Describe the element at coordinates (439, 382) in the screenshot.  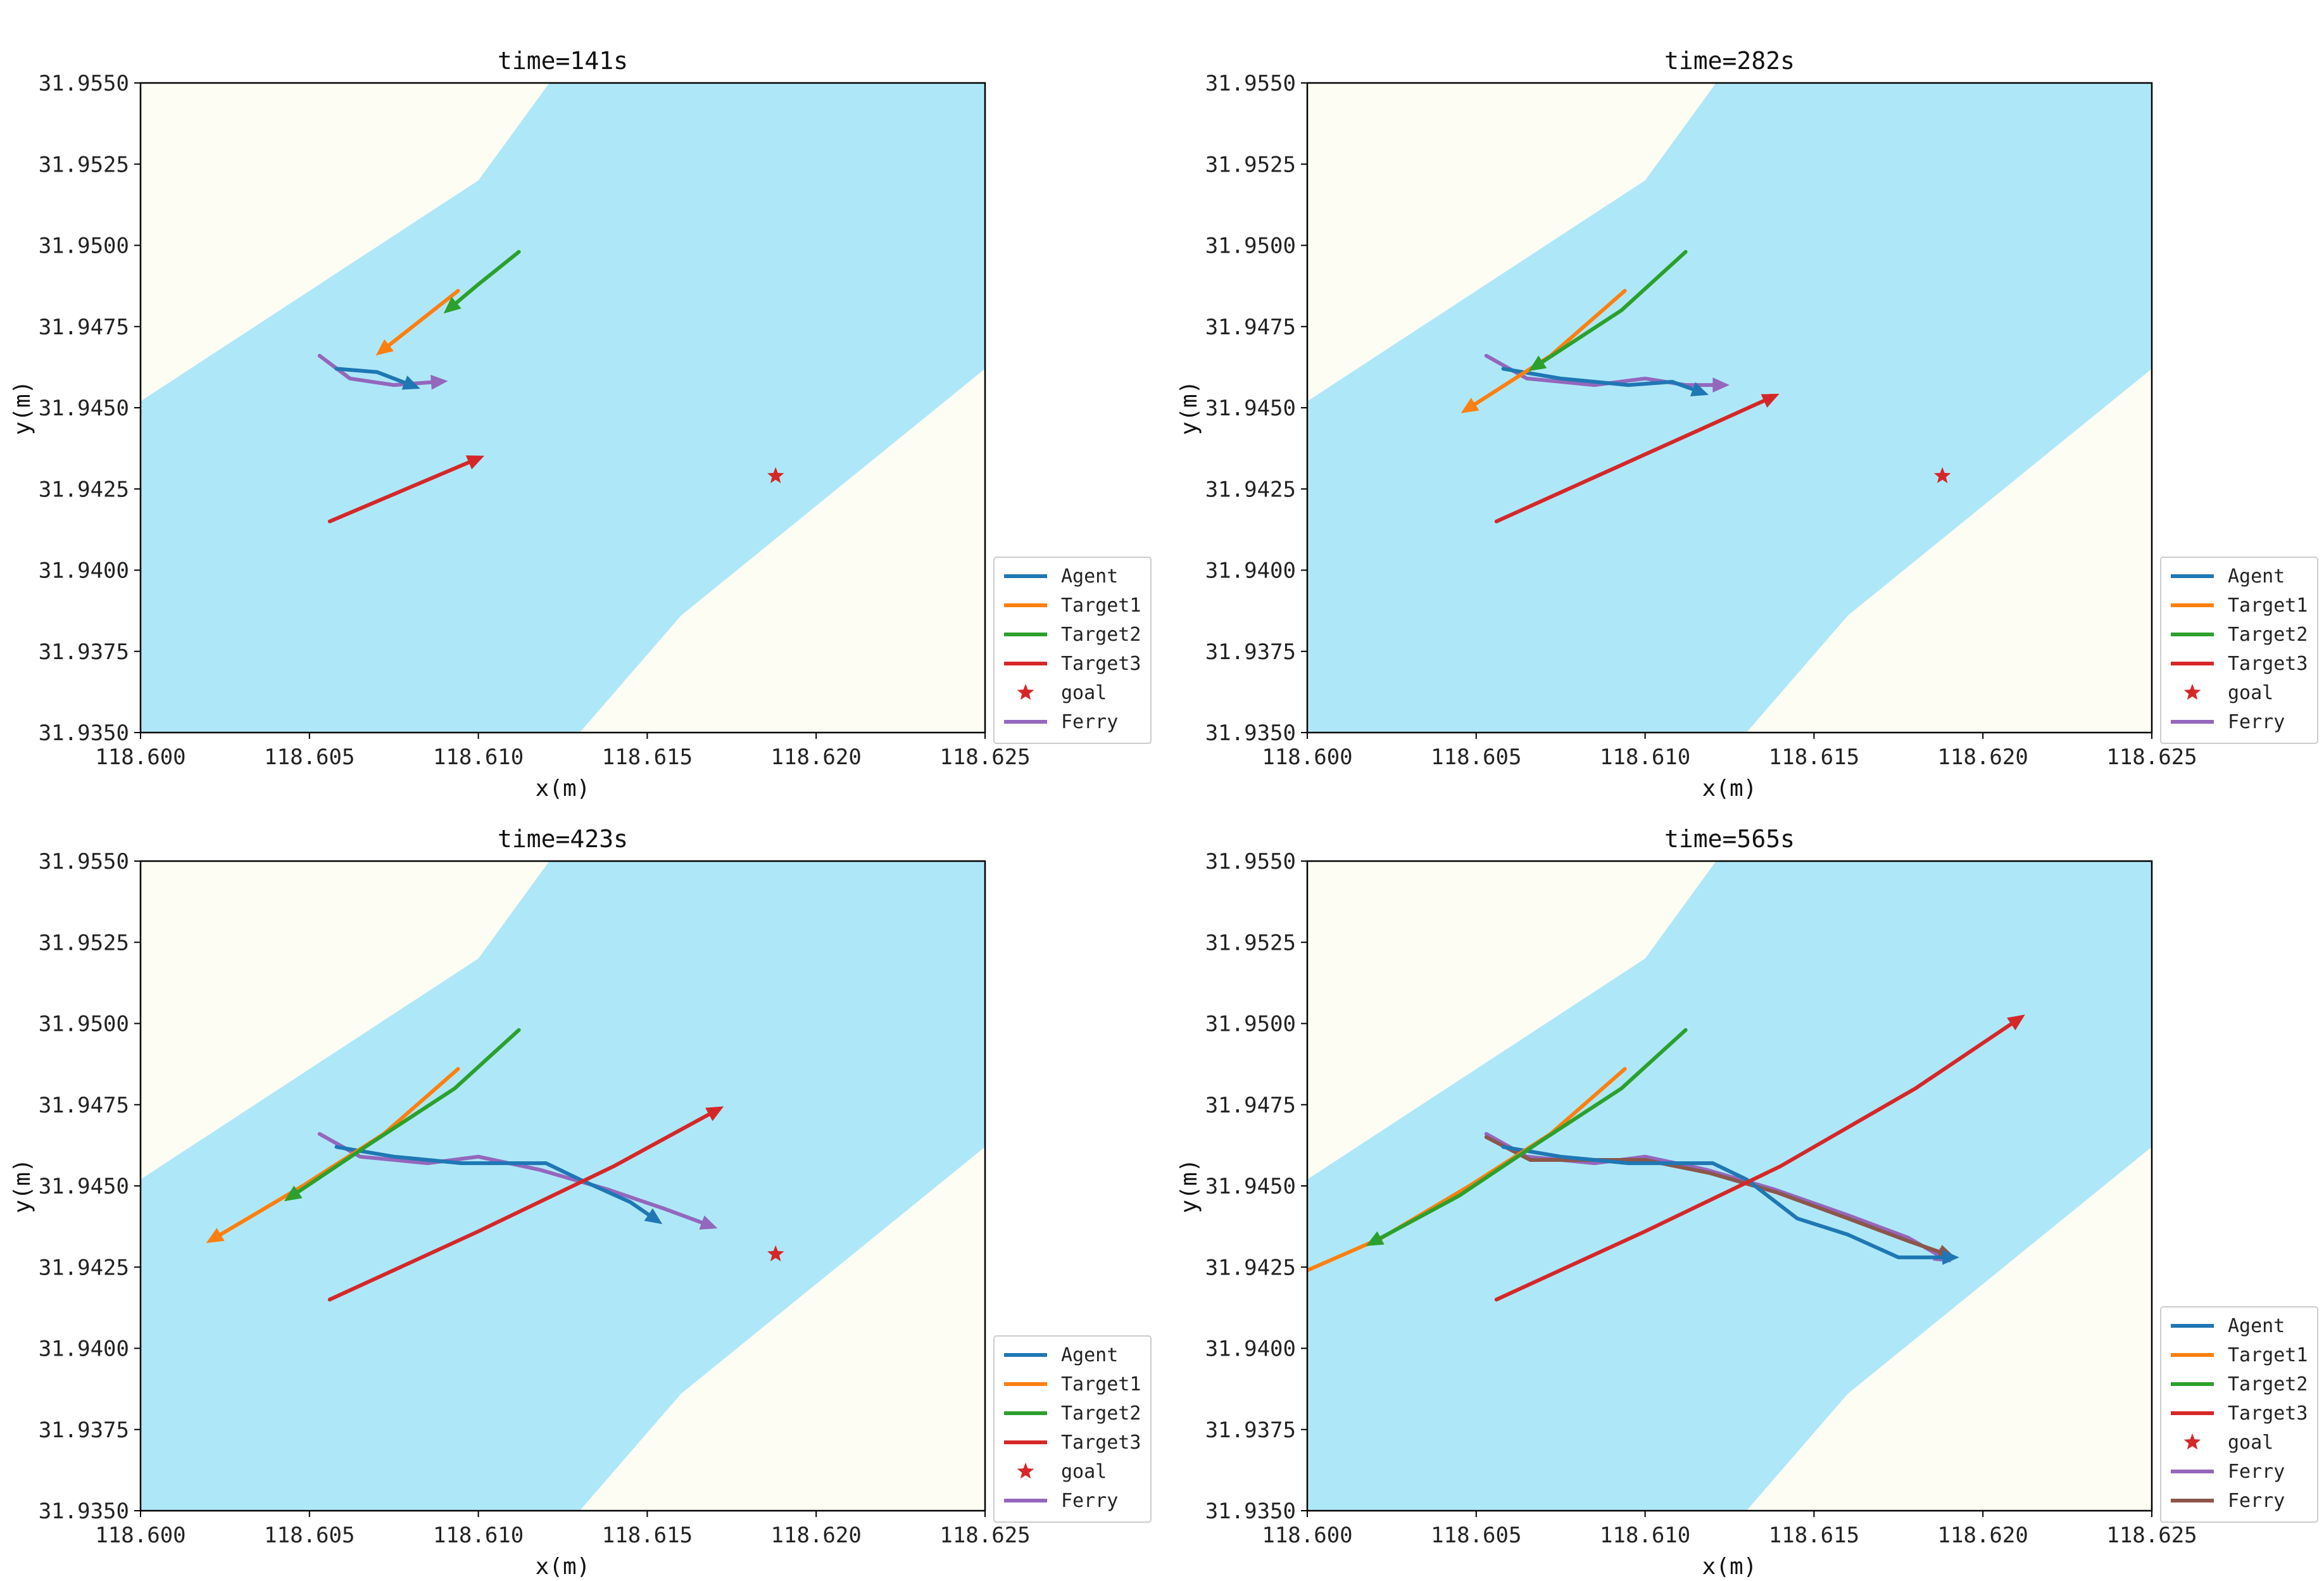
I see `series-ferry-marker` at that location.